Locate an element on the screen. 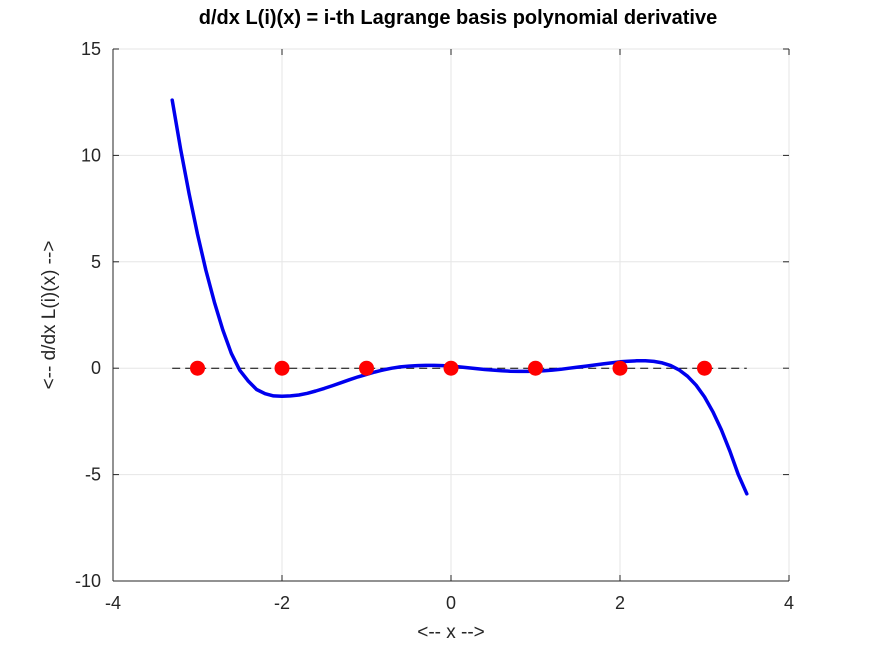 This screenshot has height=659, width=872. x-tick-label: -2 is located at coordinates (282, 603).